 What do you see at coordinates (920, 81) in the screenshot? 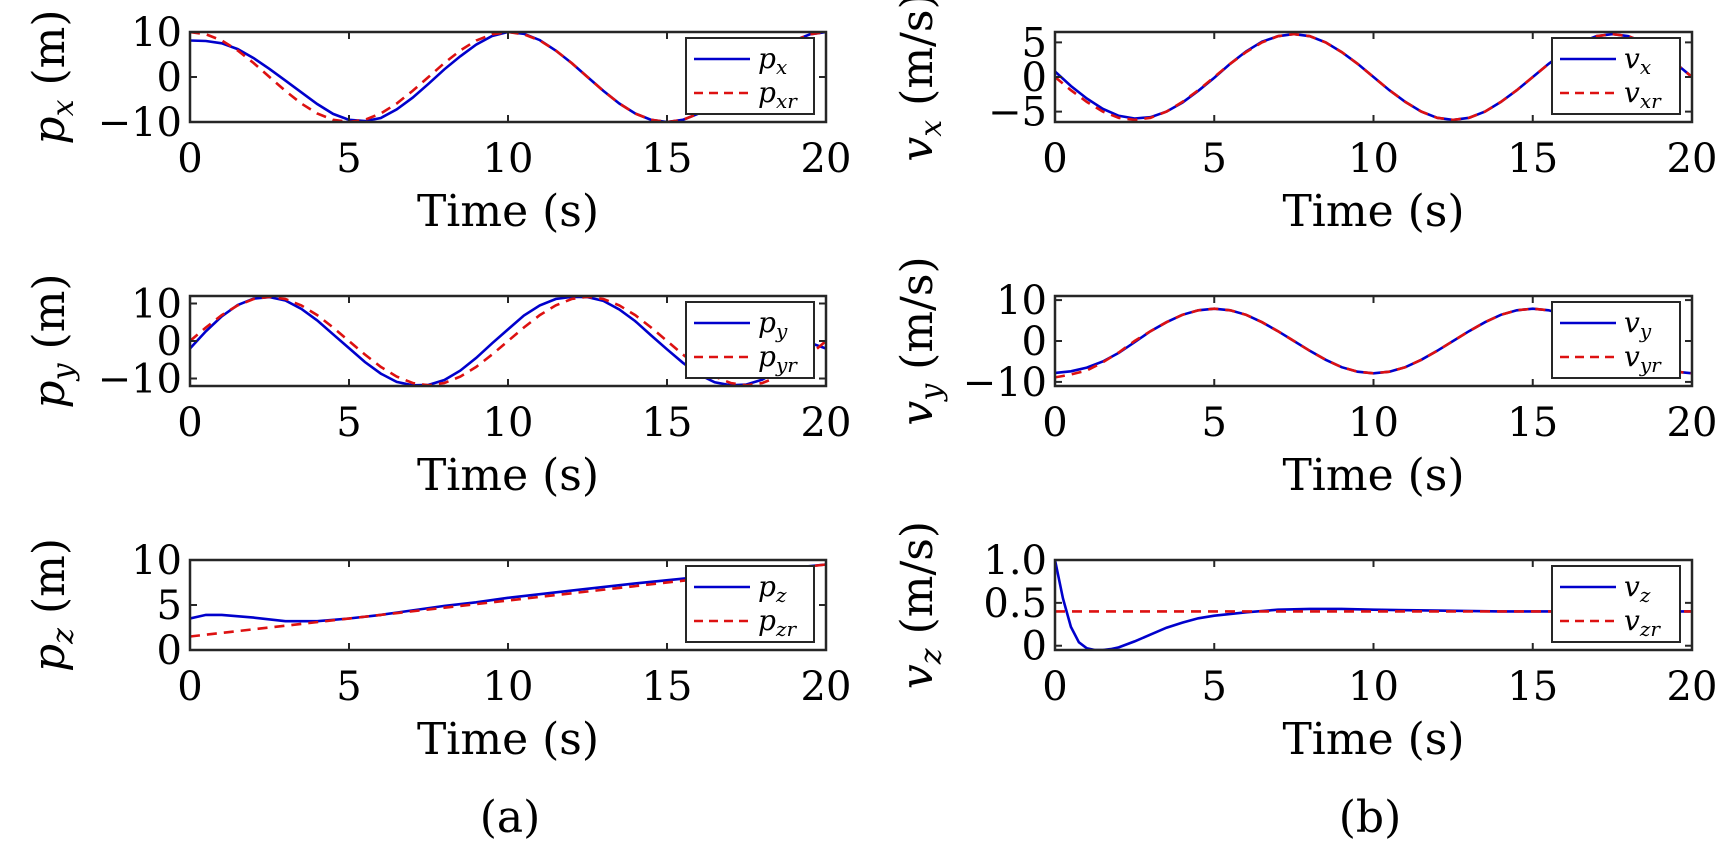
I see `ylabel-vx: vx (m/s)` at bounding box center [920, 81].